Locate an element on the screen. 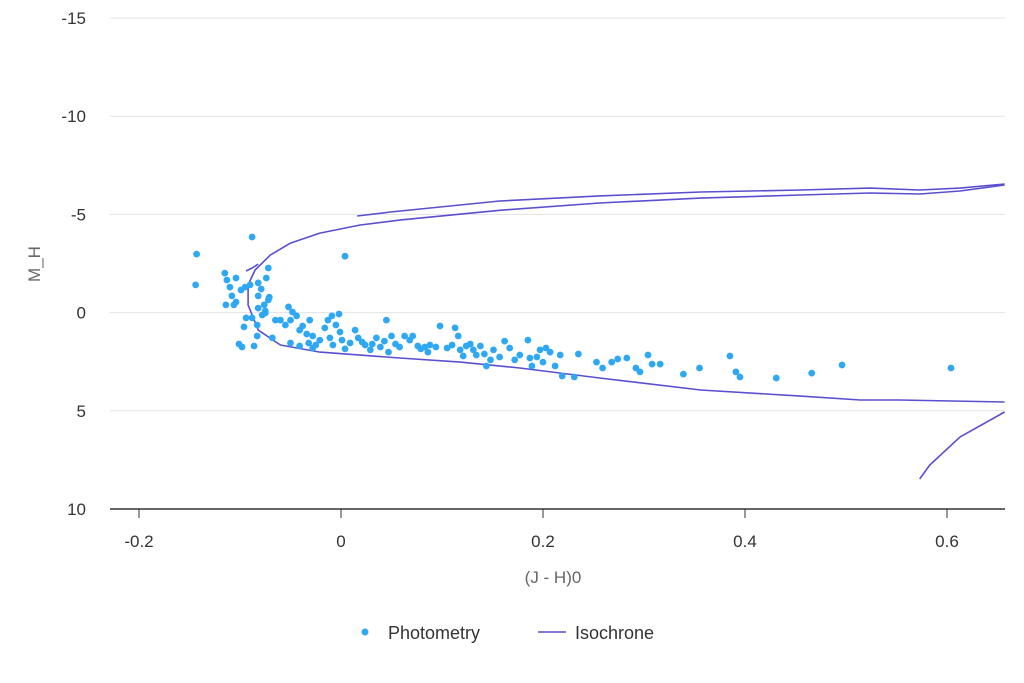 The image size is (1024, 683). legend: Photometry Isochrone is located at coordinates (507, 633).